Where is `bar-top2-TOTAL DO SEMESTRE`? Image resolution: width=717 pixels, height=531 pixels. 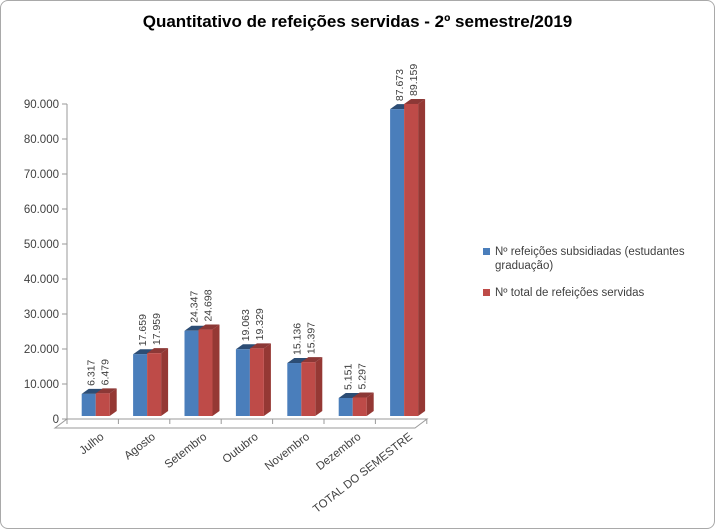 bar-top2-TOTAL DO SEMESTRE is located at coordinates (415, 101).